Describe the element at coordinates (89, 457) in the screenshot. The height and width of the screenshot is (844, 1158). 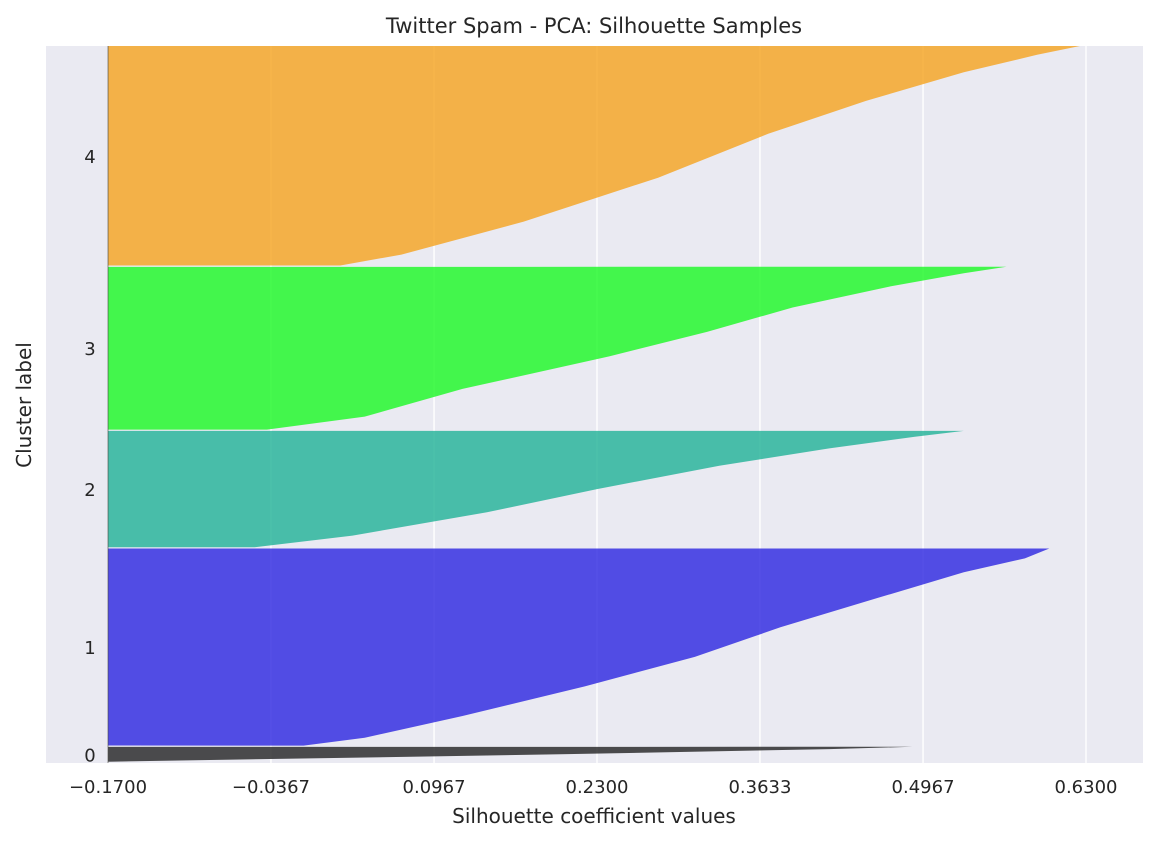
I see `cluster-labels: 0 1 2 3 4` at that location.